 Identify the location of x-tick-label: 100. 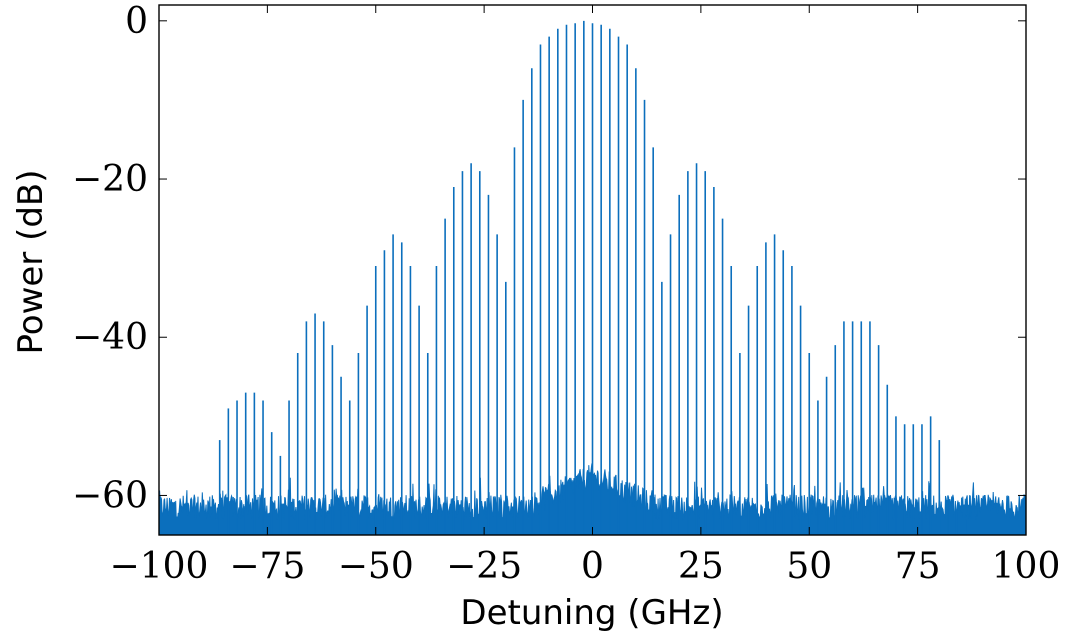
(1026, 566).